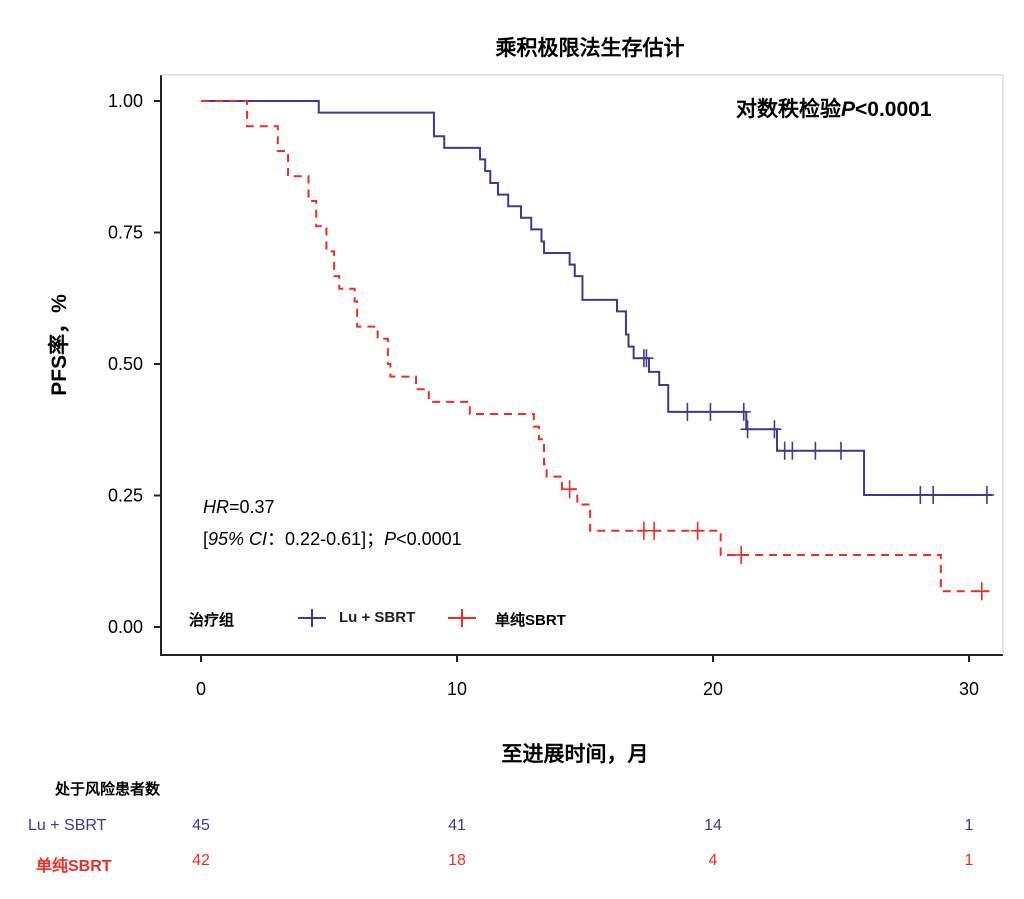  Describe the element at coordinates (326, 539) in the screenshot. I see `ci-value: ：0.22-0.61]；` at that location.